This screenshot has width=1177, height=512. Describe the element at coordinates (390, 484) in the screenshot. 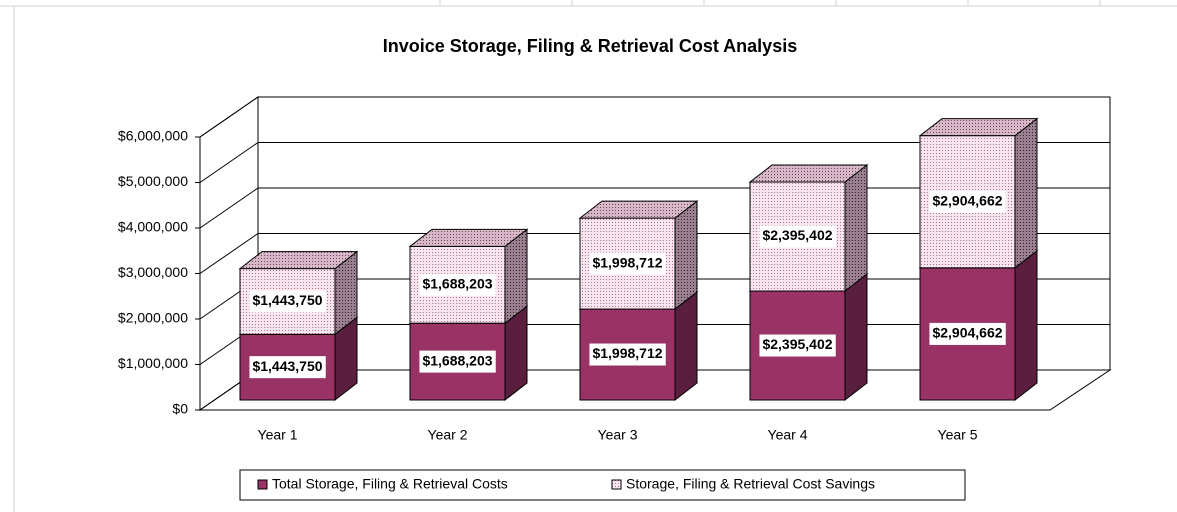

I see `legend-label: Total Storage, Filing & Retrieval Costs` at that location.